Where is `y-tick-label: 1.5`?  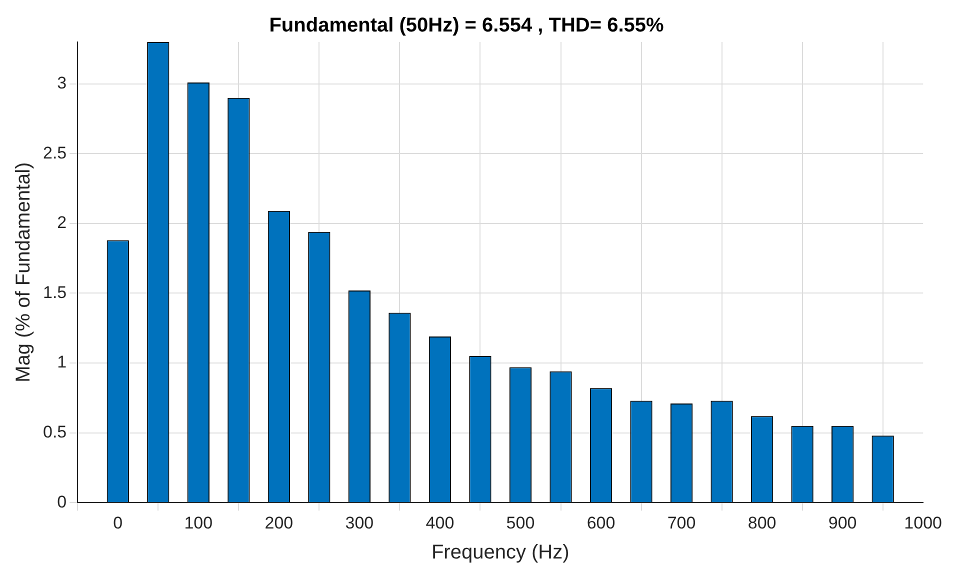 y-tick-label: 1.5 is located at coordinates (54, 292).